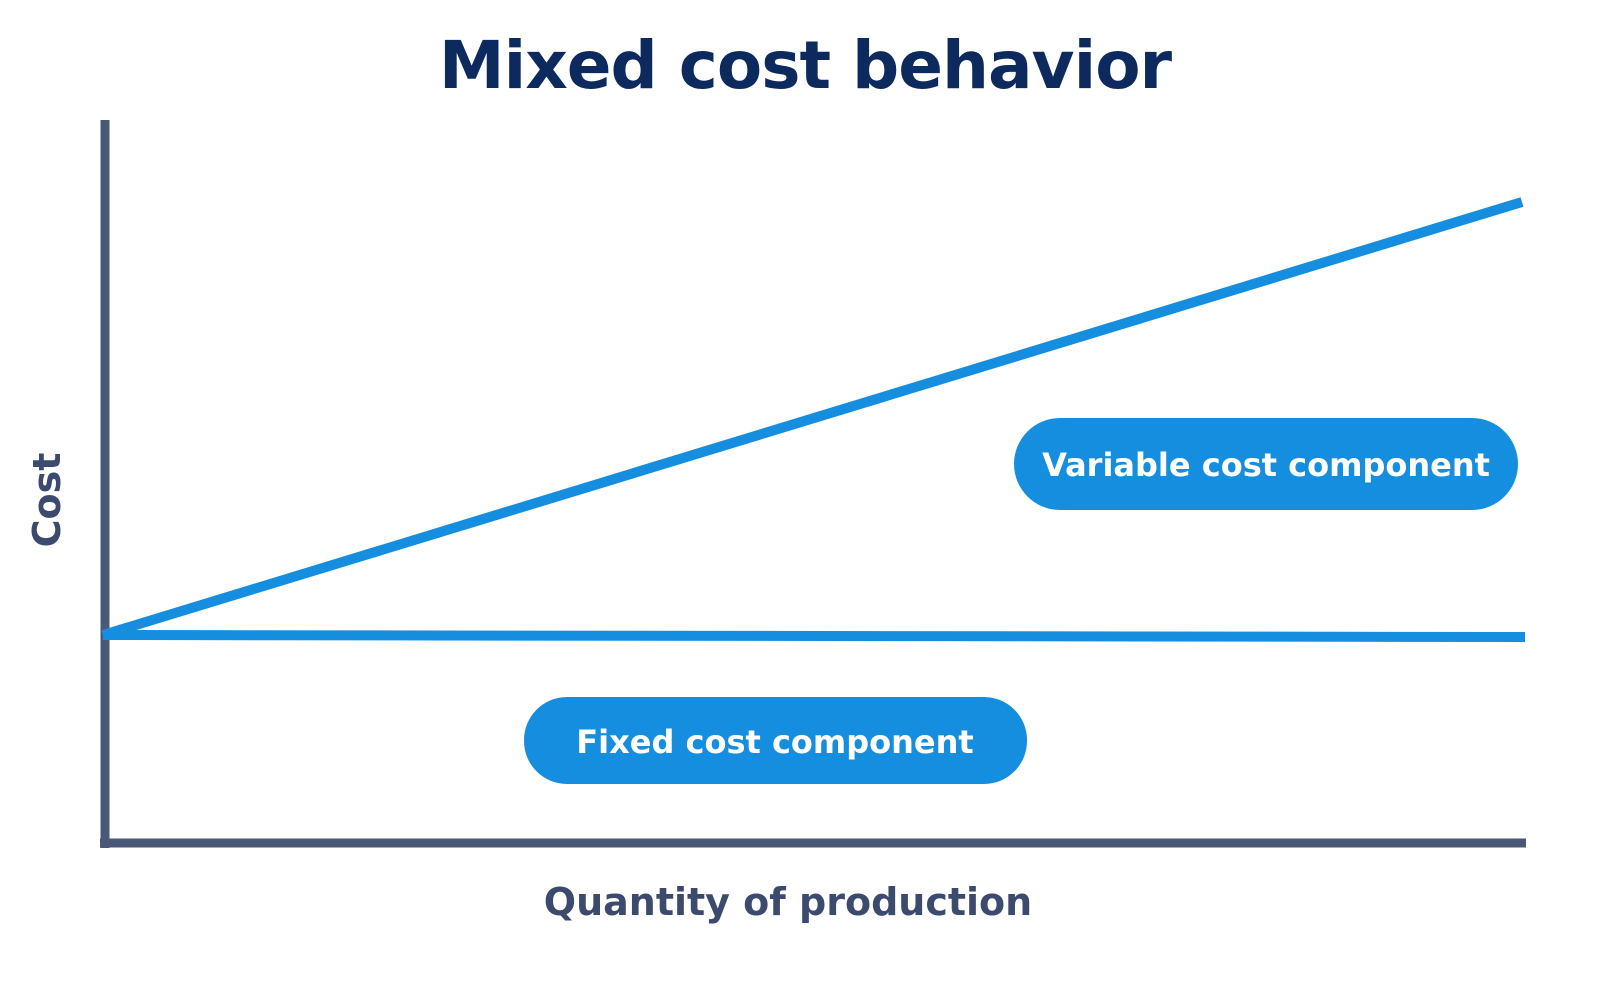 The image size is (1597, 985). I want to click on fixed-cost-pill: Fixed cost component, so click(775, 740).